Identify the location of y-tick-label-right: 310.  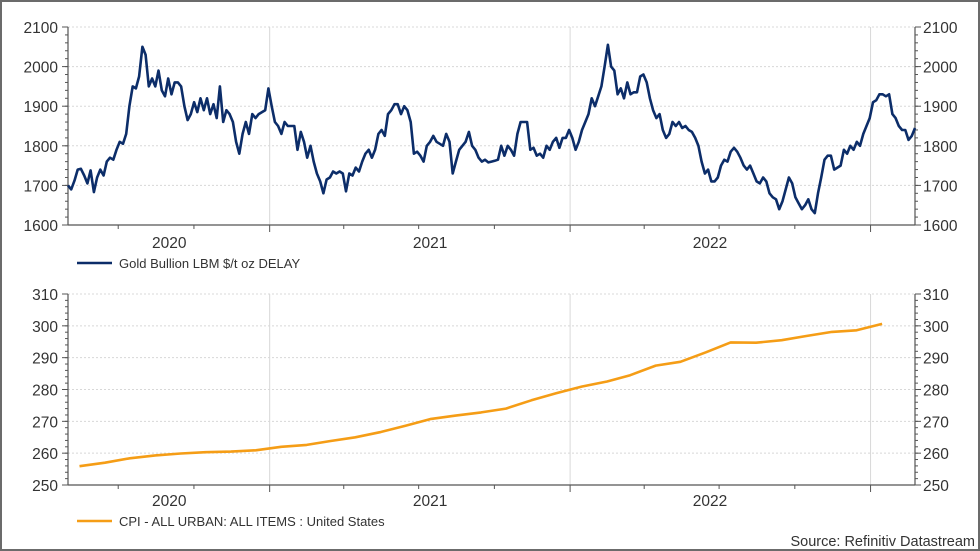
(936, 295).